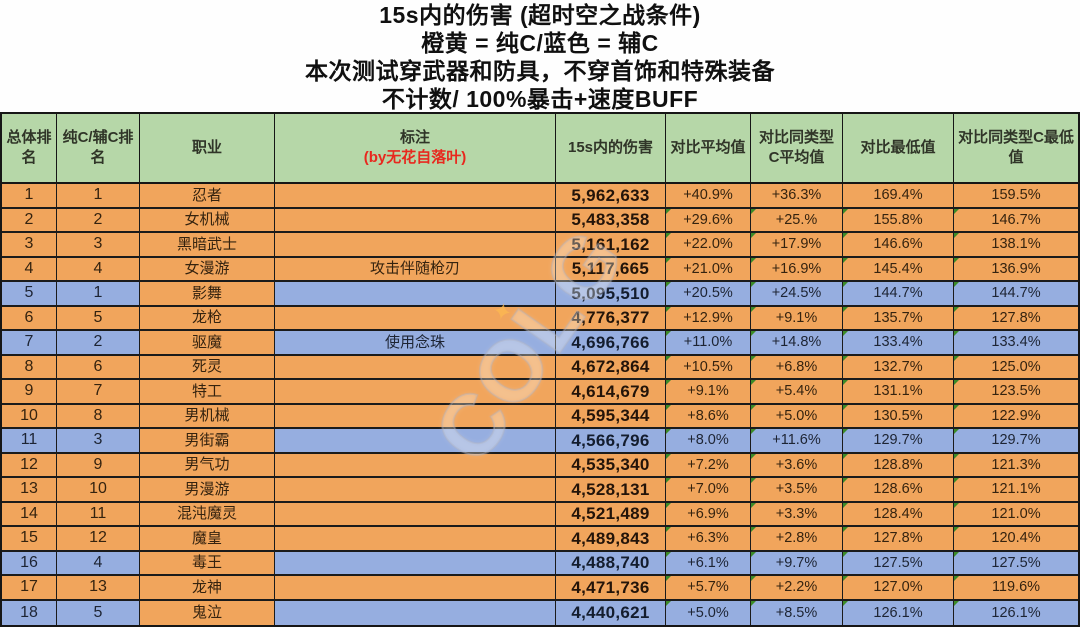 This screenshot has width=1080, height=627. I want to click on cell-class-name: 女机械, so click(207, 220).